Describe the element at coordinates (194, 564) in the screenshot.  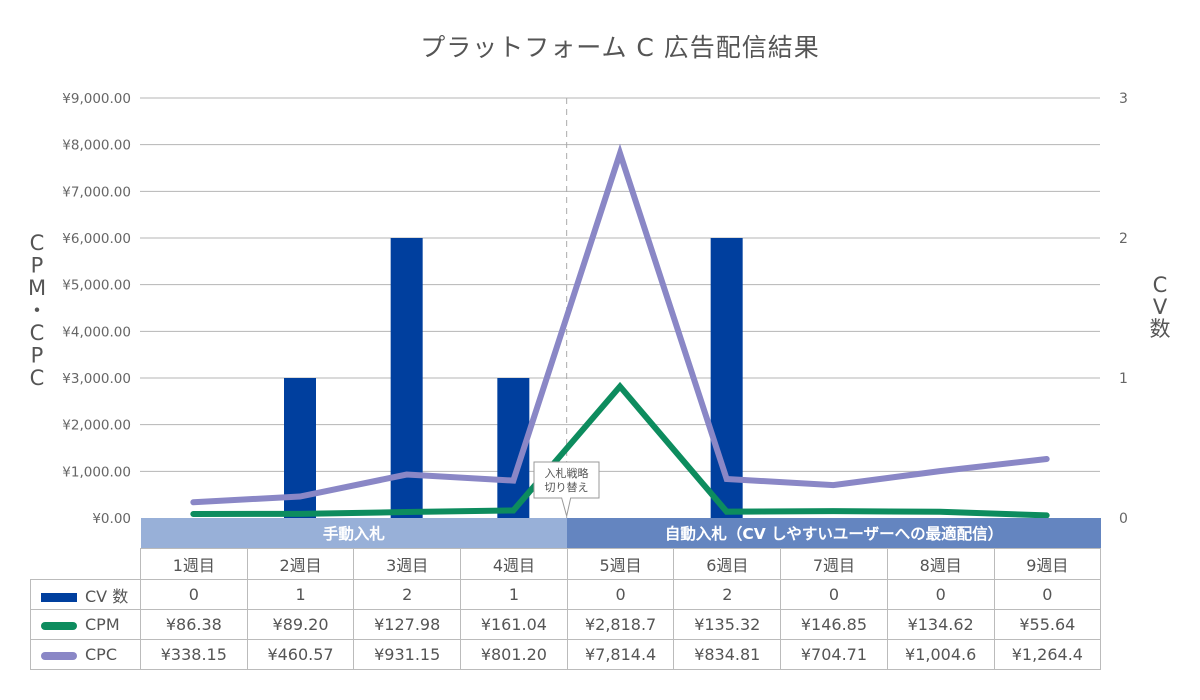
I see `week-header: 1週目` at that location.